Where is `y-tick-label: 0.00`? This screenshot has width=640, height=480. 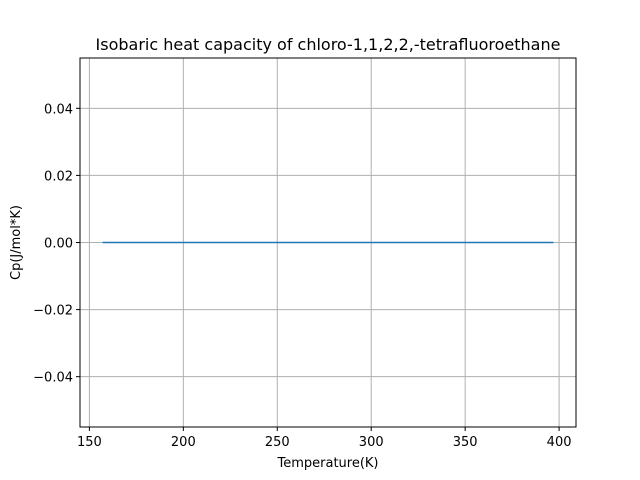
y-tick-label: 0.00 is located at coordinates (58, 244).